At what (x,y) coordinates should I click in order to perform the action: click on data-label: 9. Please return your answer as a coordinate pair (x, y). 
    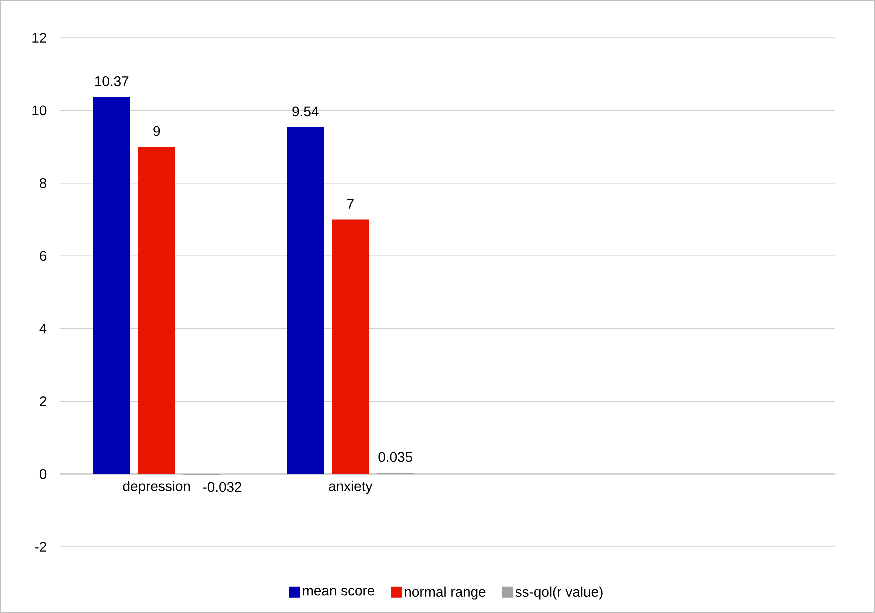
    Looking at the image, I should click on (157, 131).